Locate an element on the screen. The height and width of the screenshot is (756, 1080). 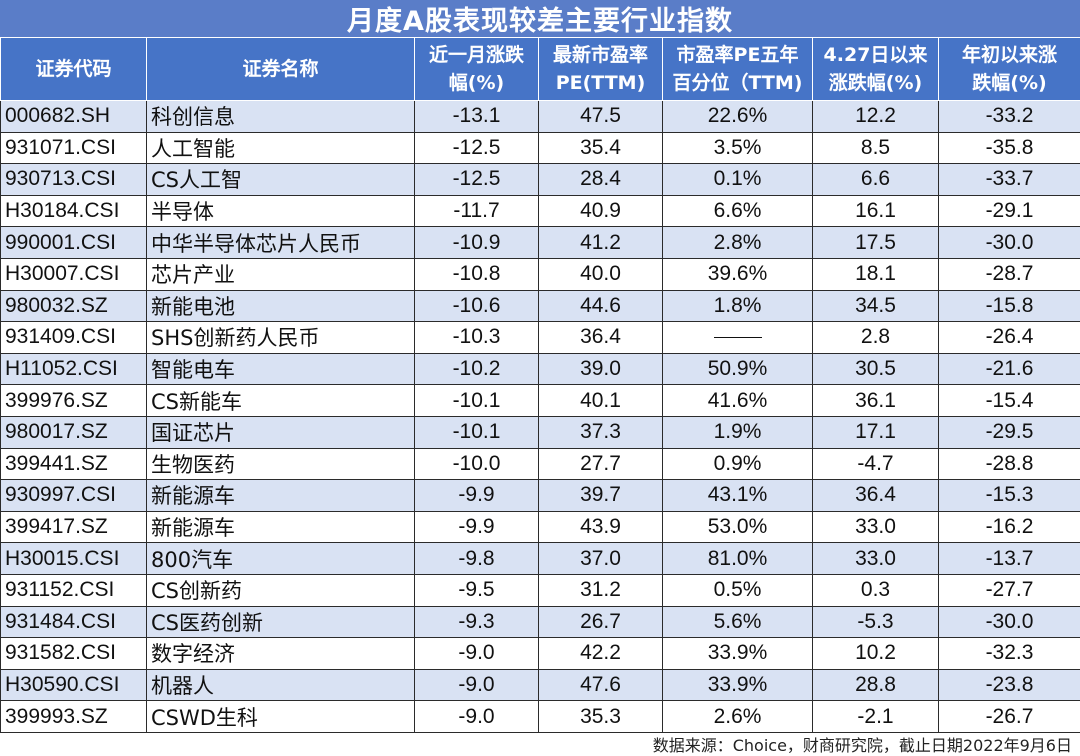
cell-name: 数字经济 is located at coordinates (281, 654).